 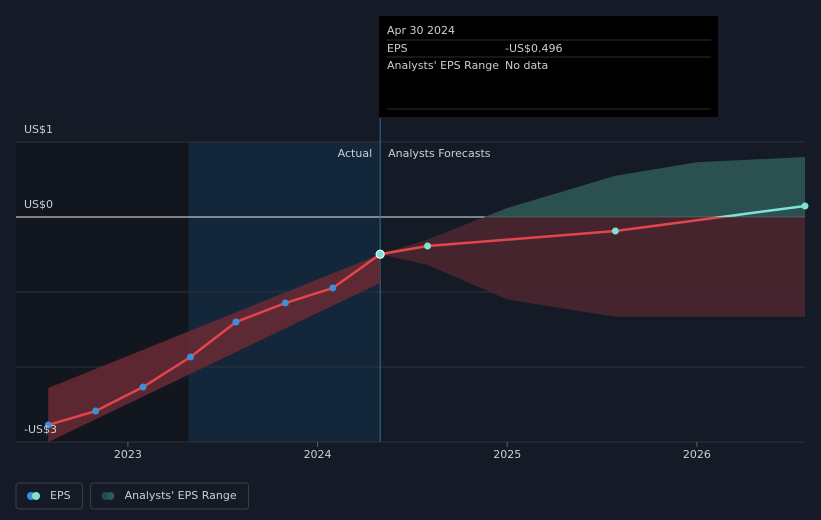 I want to click on y-tick-label: US$0, so click(x=38, y=204).